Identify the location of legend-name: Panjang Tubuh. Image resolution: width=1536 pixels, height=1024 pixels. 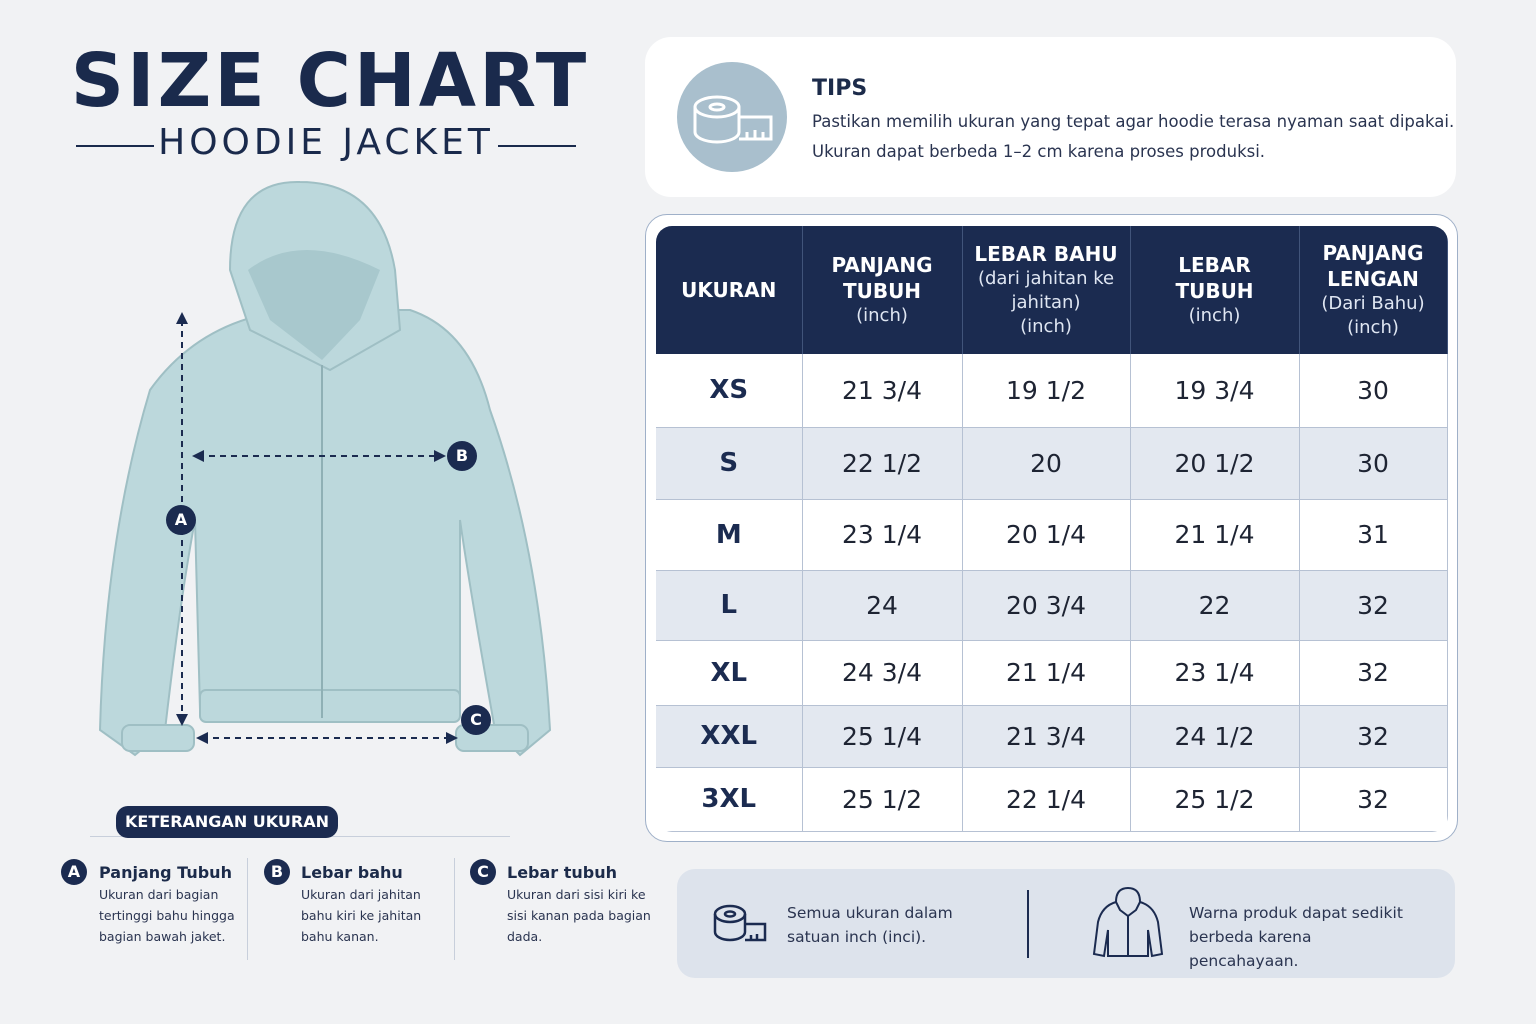
(165, 872).